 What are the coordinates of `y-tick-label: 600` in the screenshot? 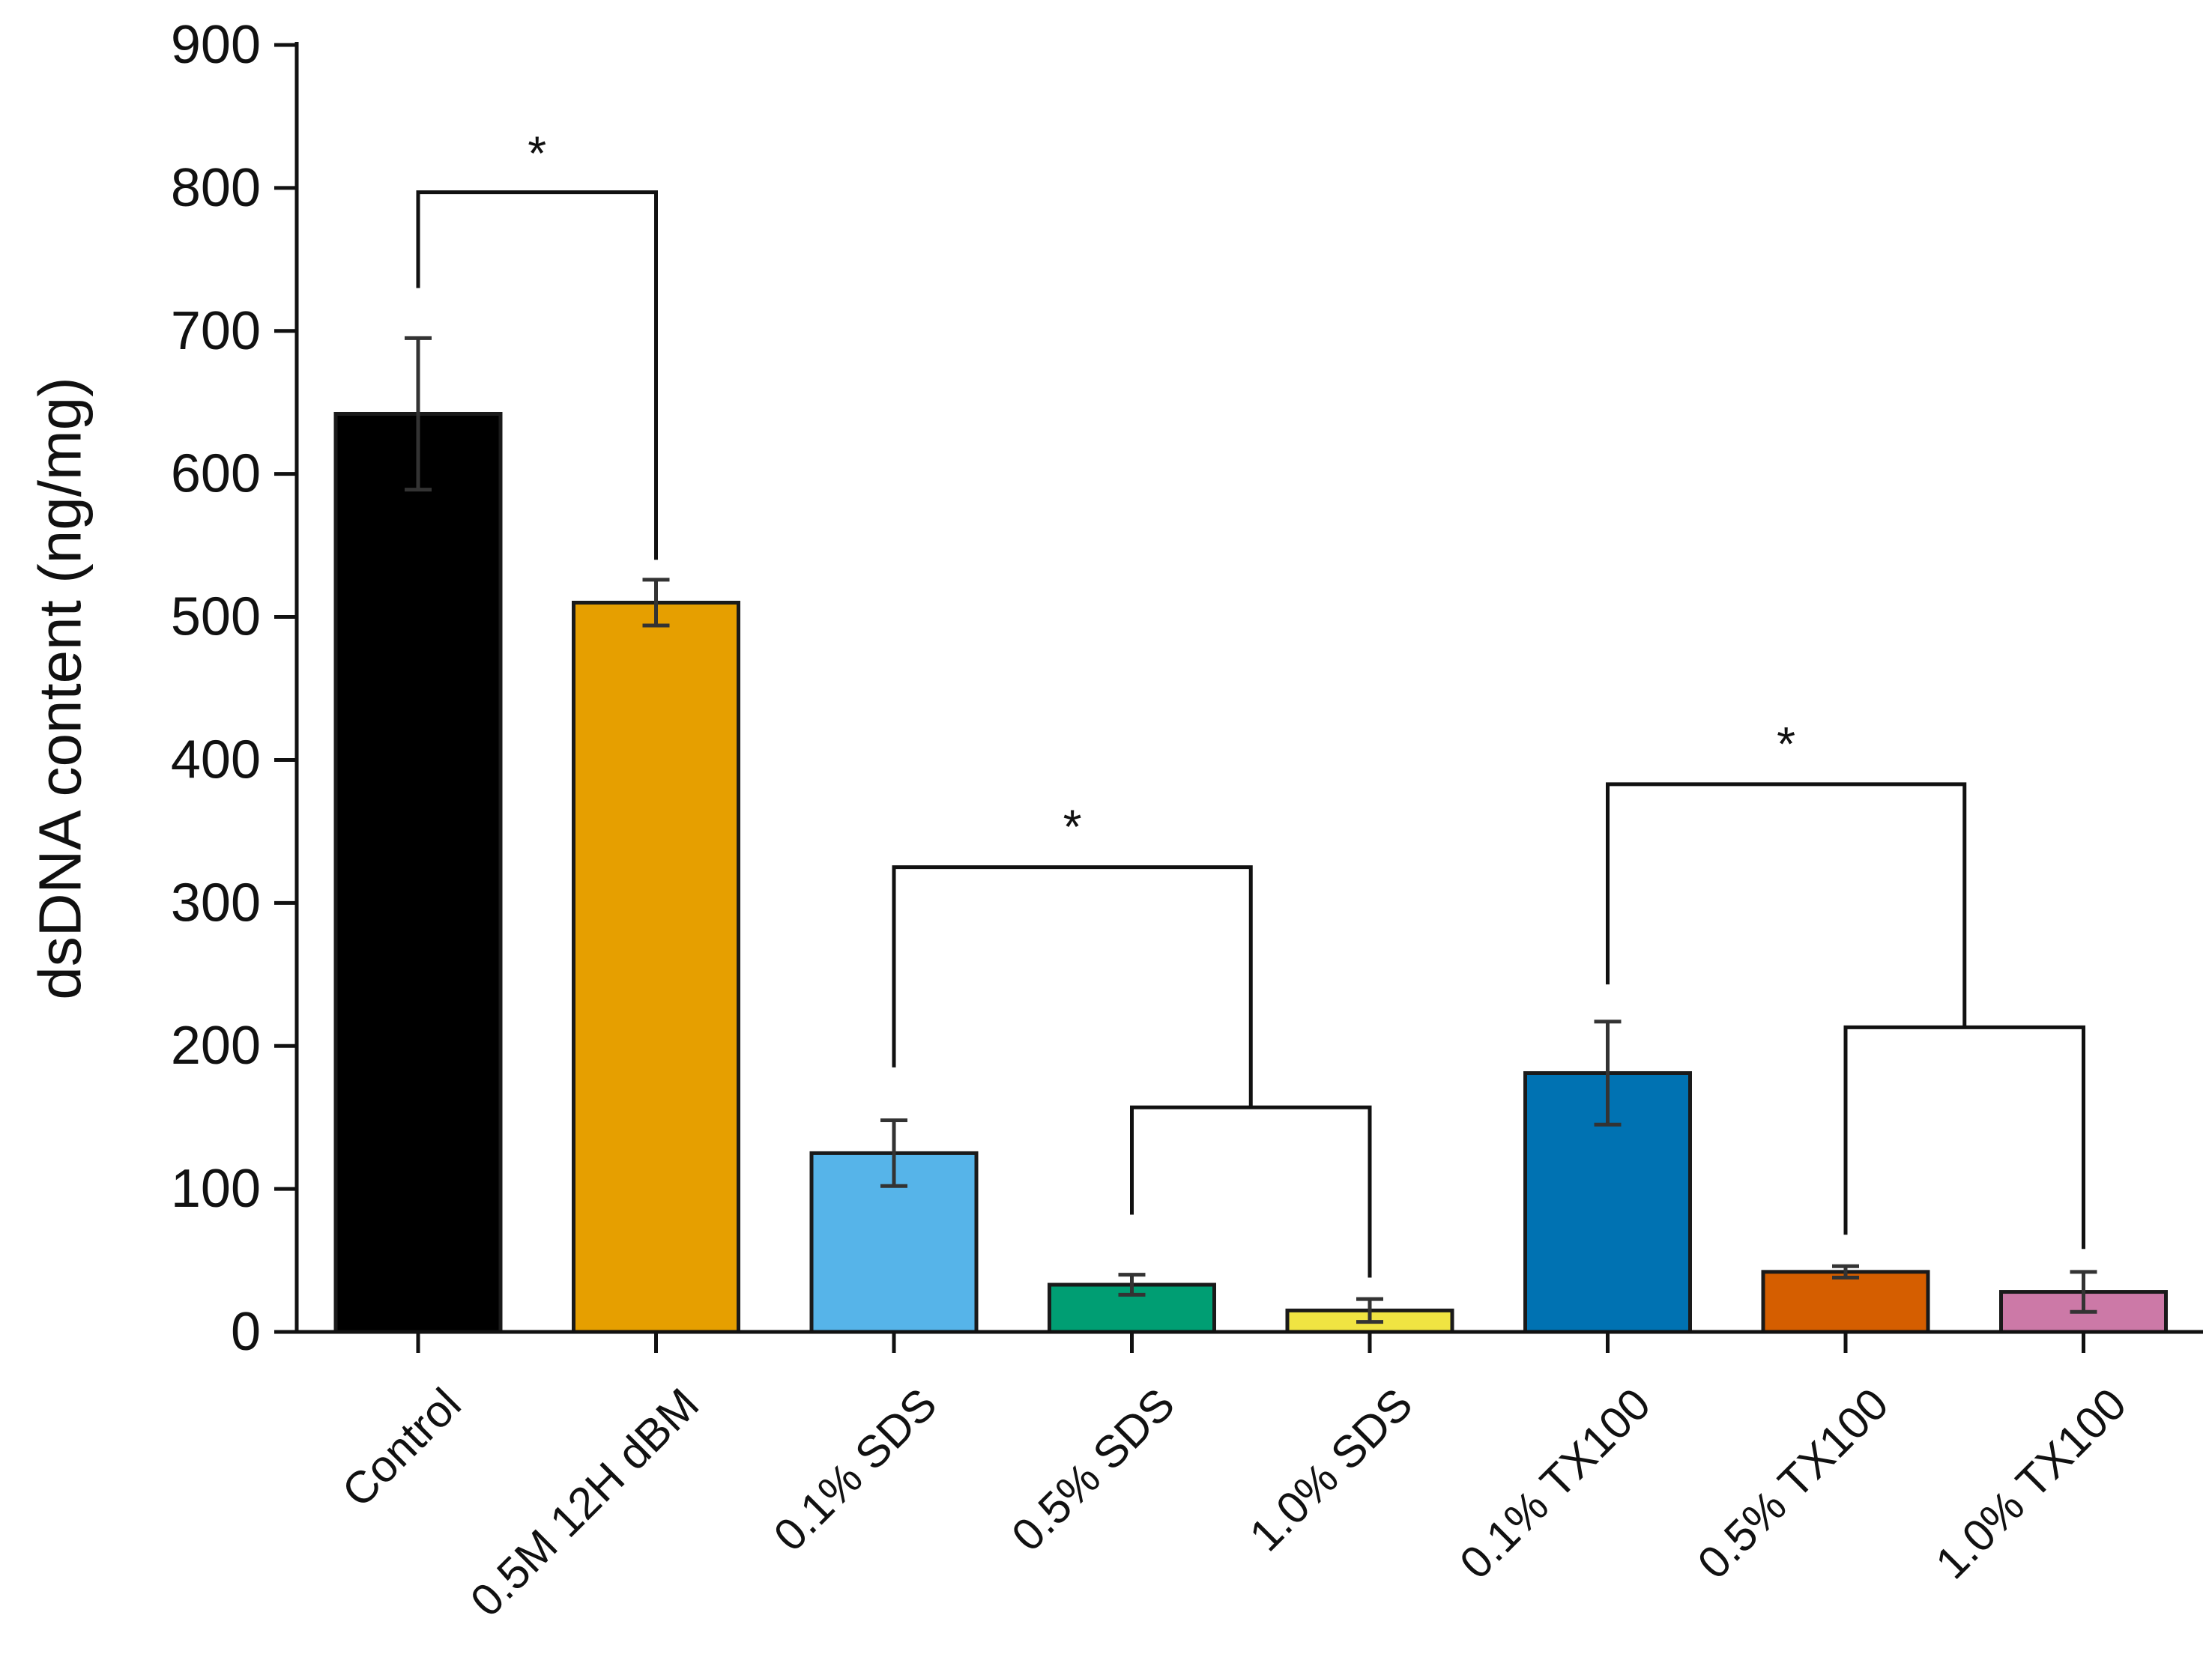 It's located at (216, 474).